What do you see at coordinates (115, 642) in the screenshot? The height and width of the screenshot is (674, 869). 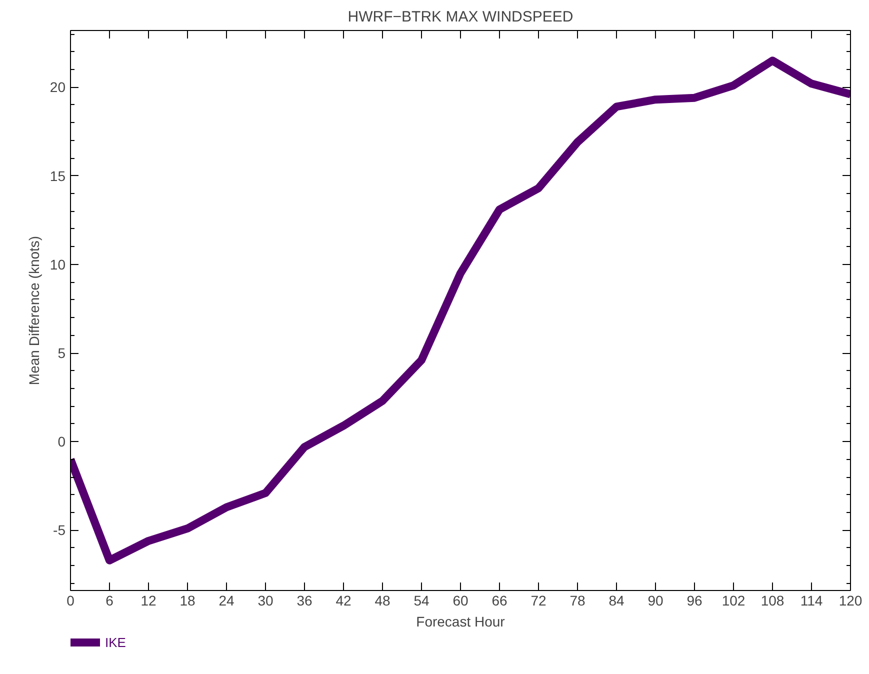 I see `legend-label: IKE` at bounding box center [115, 642].